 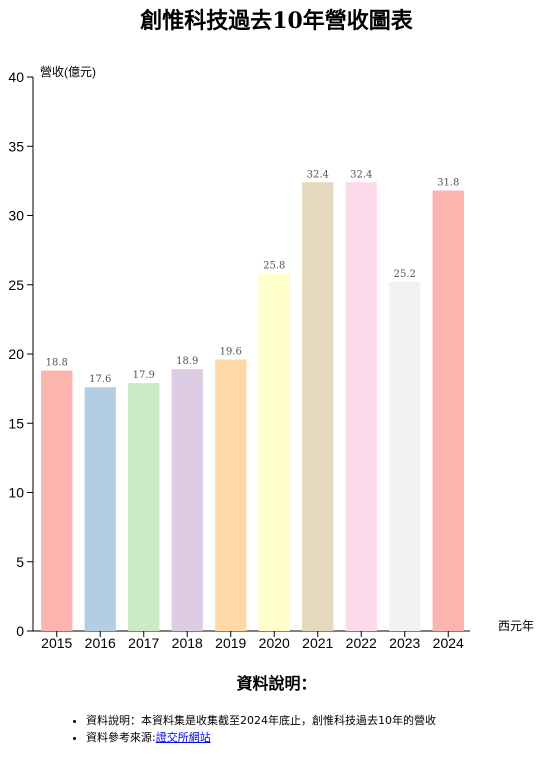 What do you see at coordinates (57, 363) in the screenshot?
I see `data-label-2015: 18.8` at bounding box center [57, 363].